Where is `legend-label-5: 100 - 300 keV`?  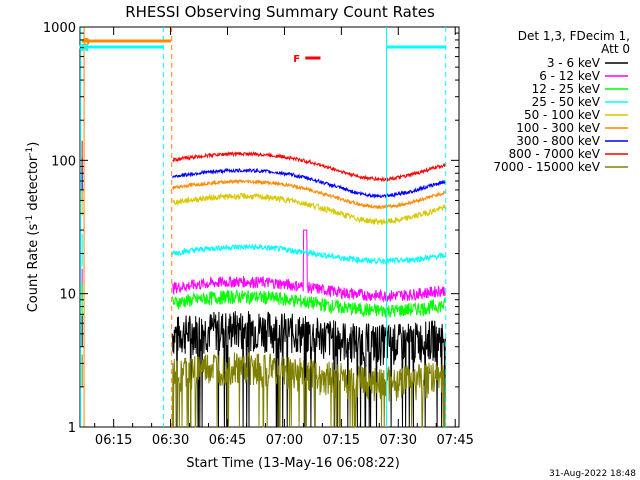 legend-label-5: 100 - 300 keV is located at coordinates (558, 128).